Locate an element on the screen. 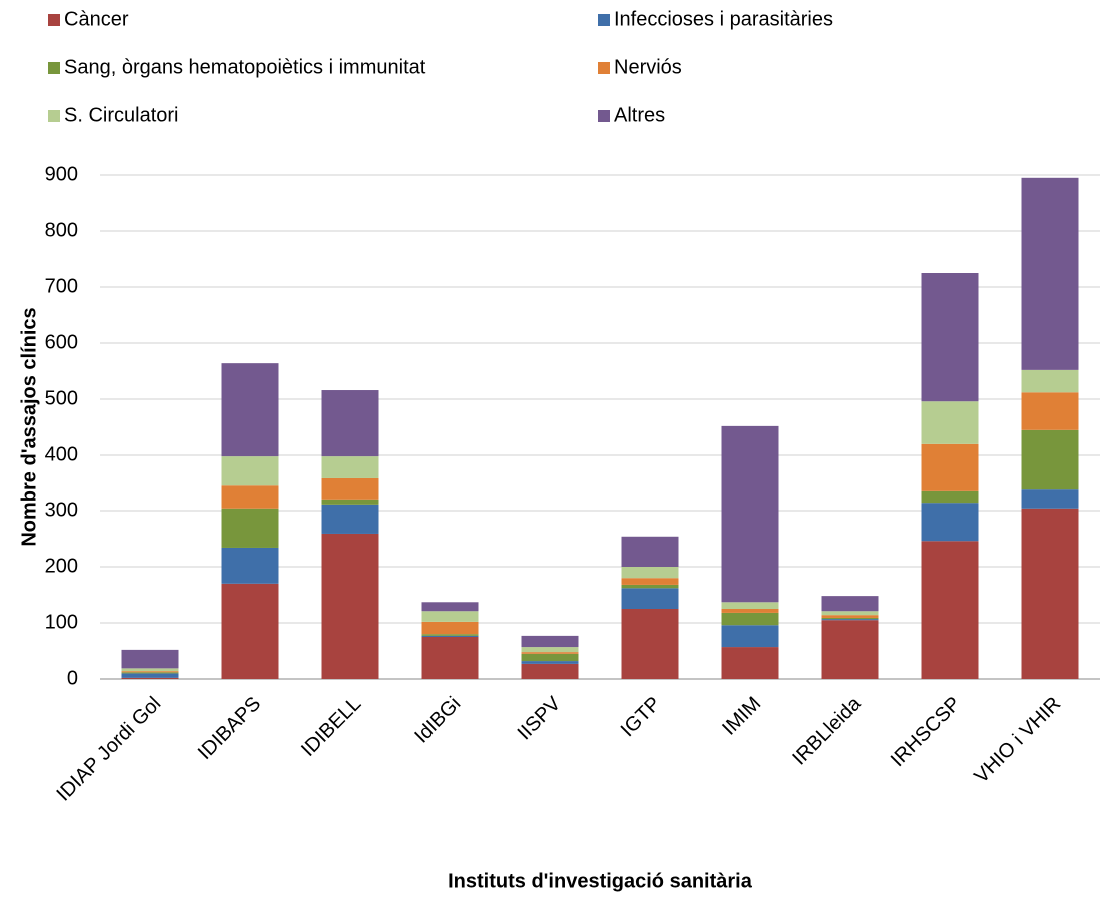  y-tick-label: 600 is located at coordinates (61, 342).